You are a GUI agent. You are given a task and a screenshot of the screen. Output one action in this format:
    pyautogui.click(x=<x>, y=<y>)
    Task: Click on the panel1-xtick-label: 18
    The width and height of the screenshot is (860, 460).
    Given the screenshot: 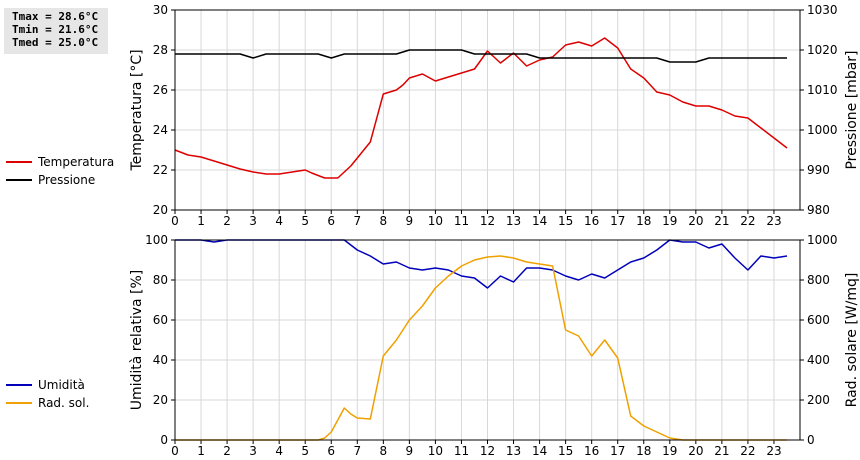 What is the action you would take?
    pyautogui.click(x=643, y=221)
    